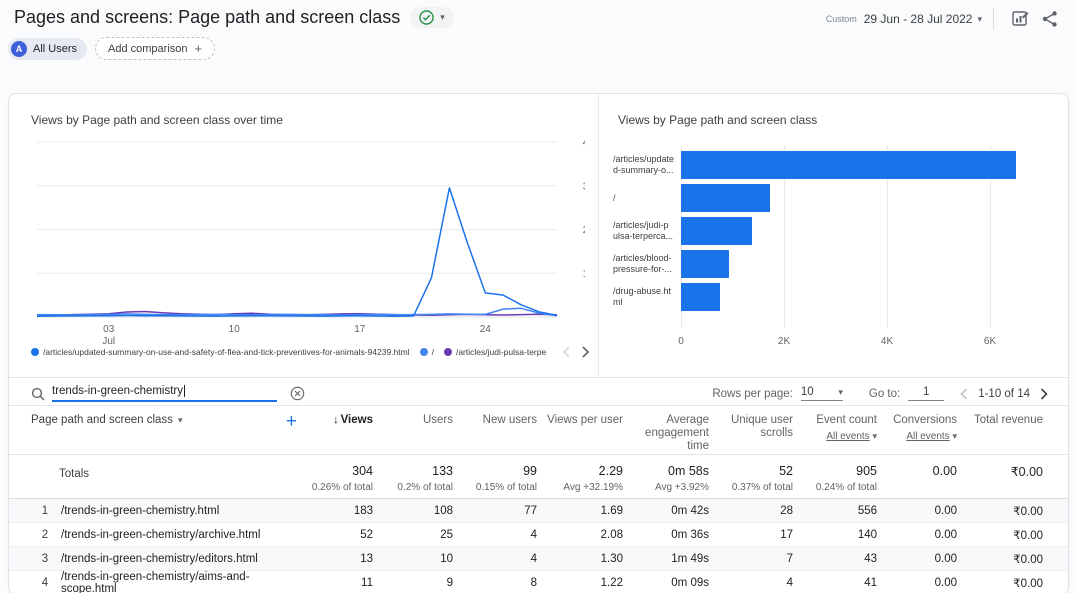 The width and height of the screenshot is (1077, 593). Describe the element at coordinates (1004, 393) in the screenshot. I see `pagination-range: 1-10 of 14` at that location.